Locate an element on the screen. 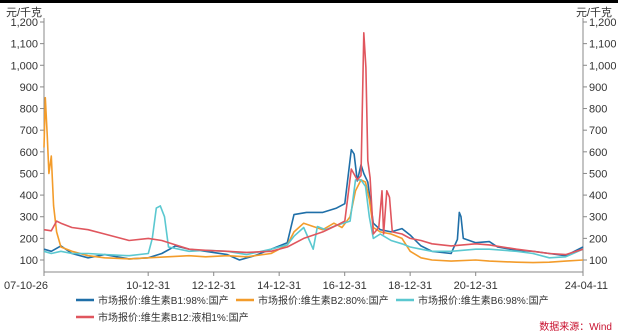 The image size is (618, 332). right-tick-label: 1,200 is located at coordinates (603, 23).